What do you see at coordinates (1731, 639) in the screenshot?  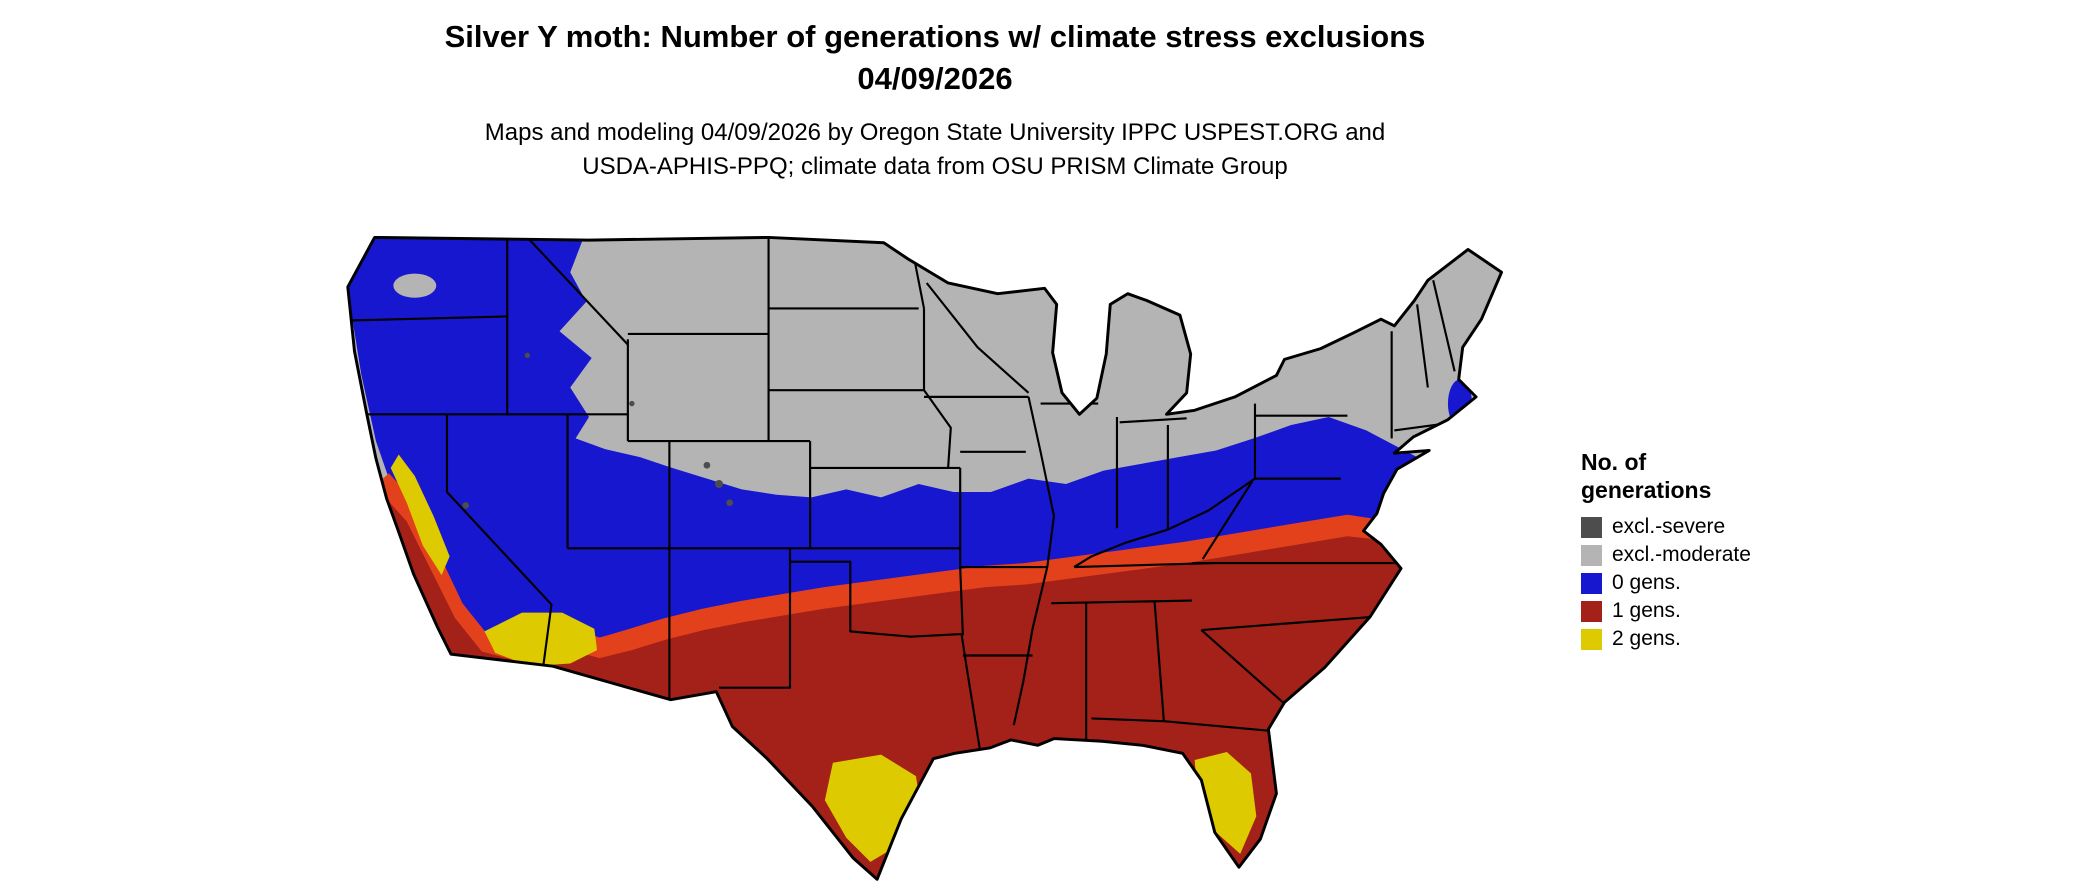 I see `legend-item: 2 gens.` at bounding box center [1731, 639].